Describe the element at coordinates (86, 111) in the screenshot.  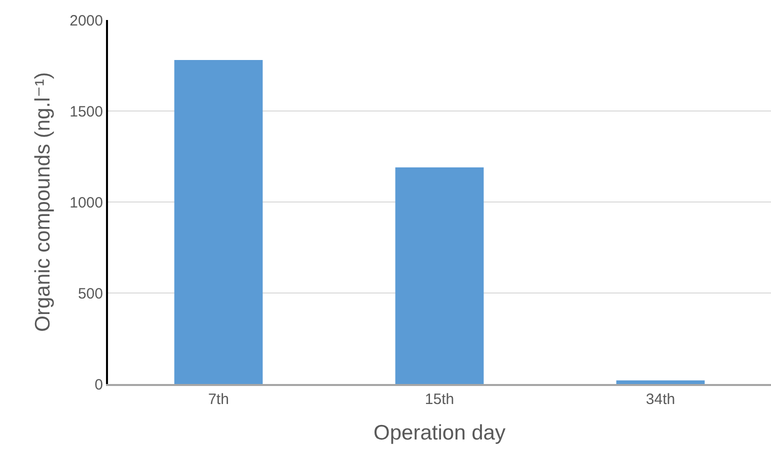
I see `y-tick-label: 1500` at that location.